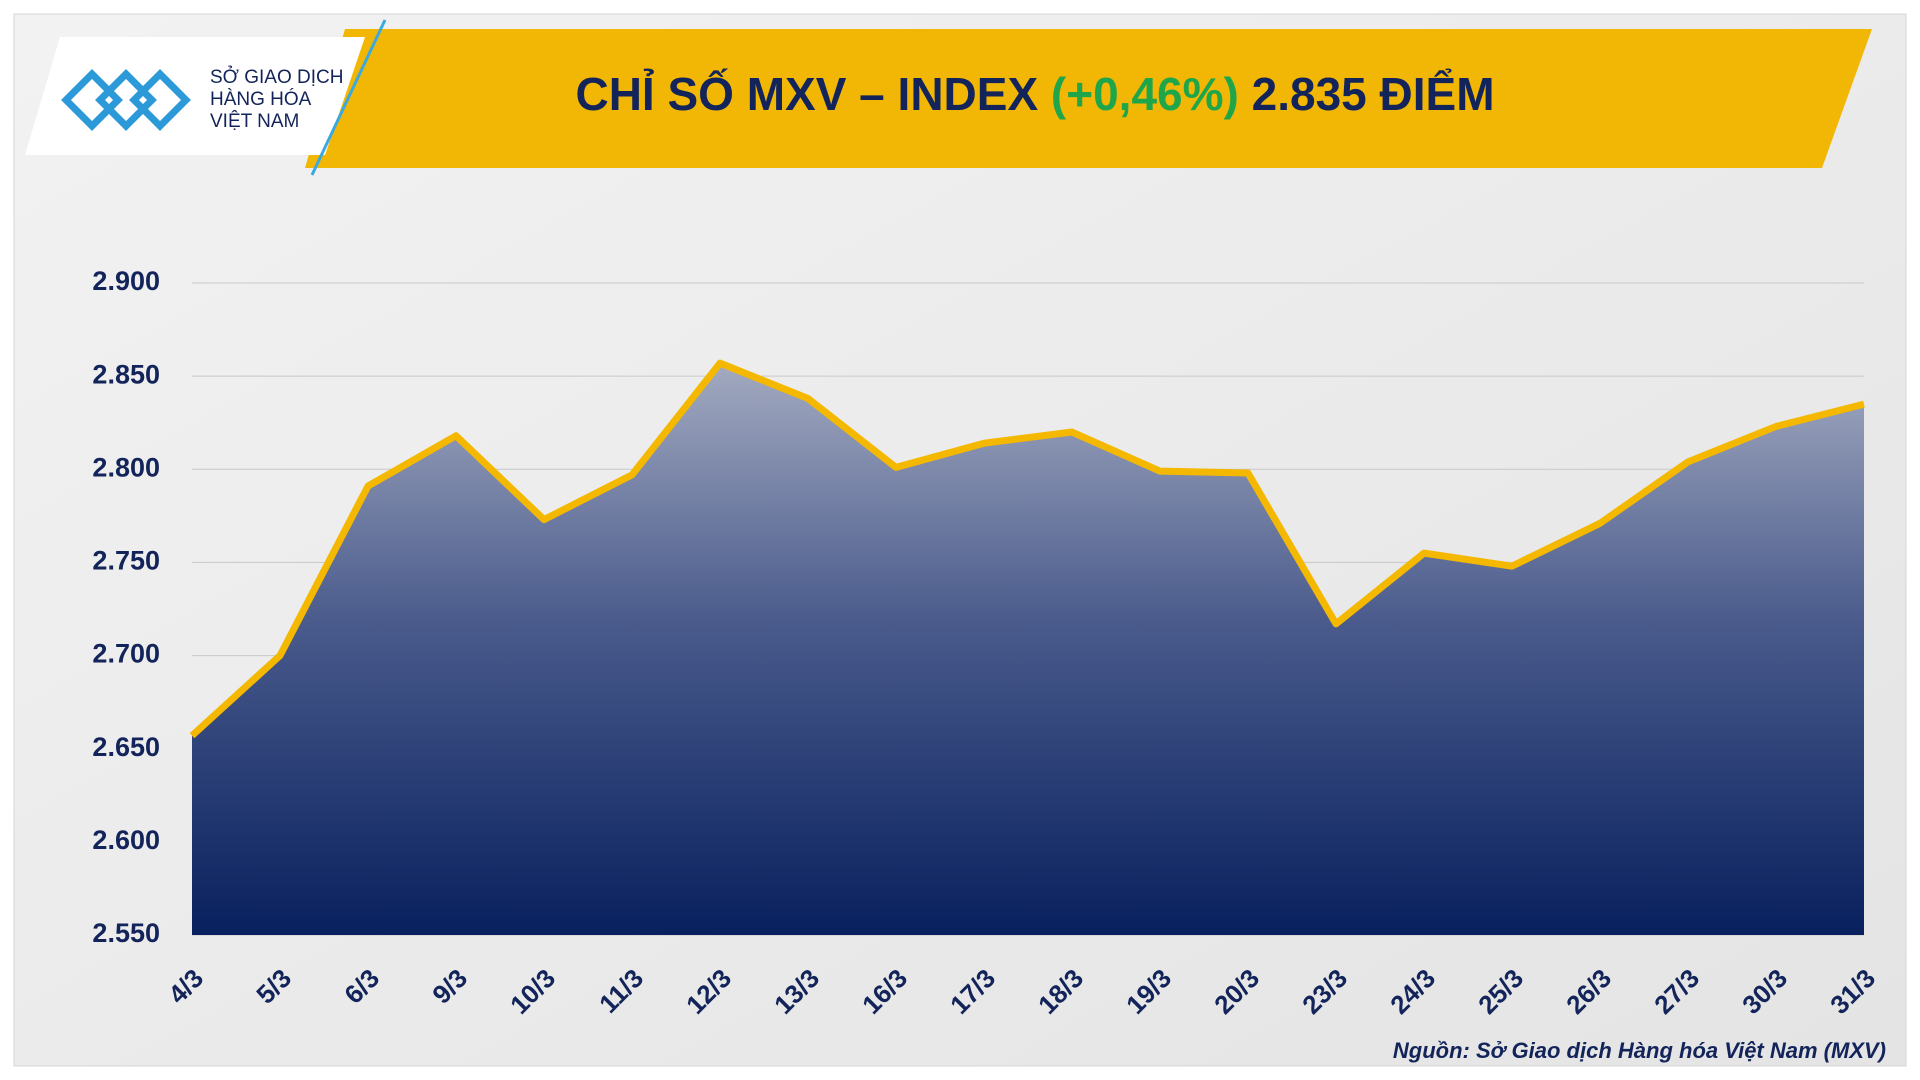 This screenshot has height=1080, width=1920. Describe the element at coordinates (276, 77) in the screenshot. I see `logo-text: SỞ GIAO DỊCH` at that location.